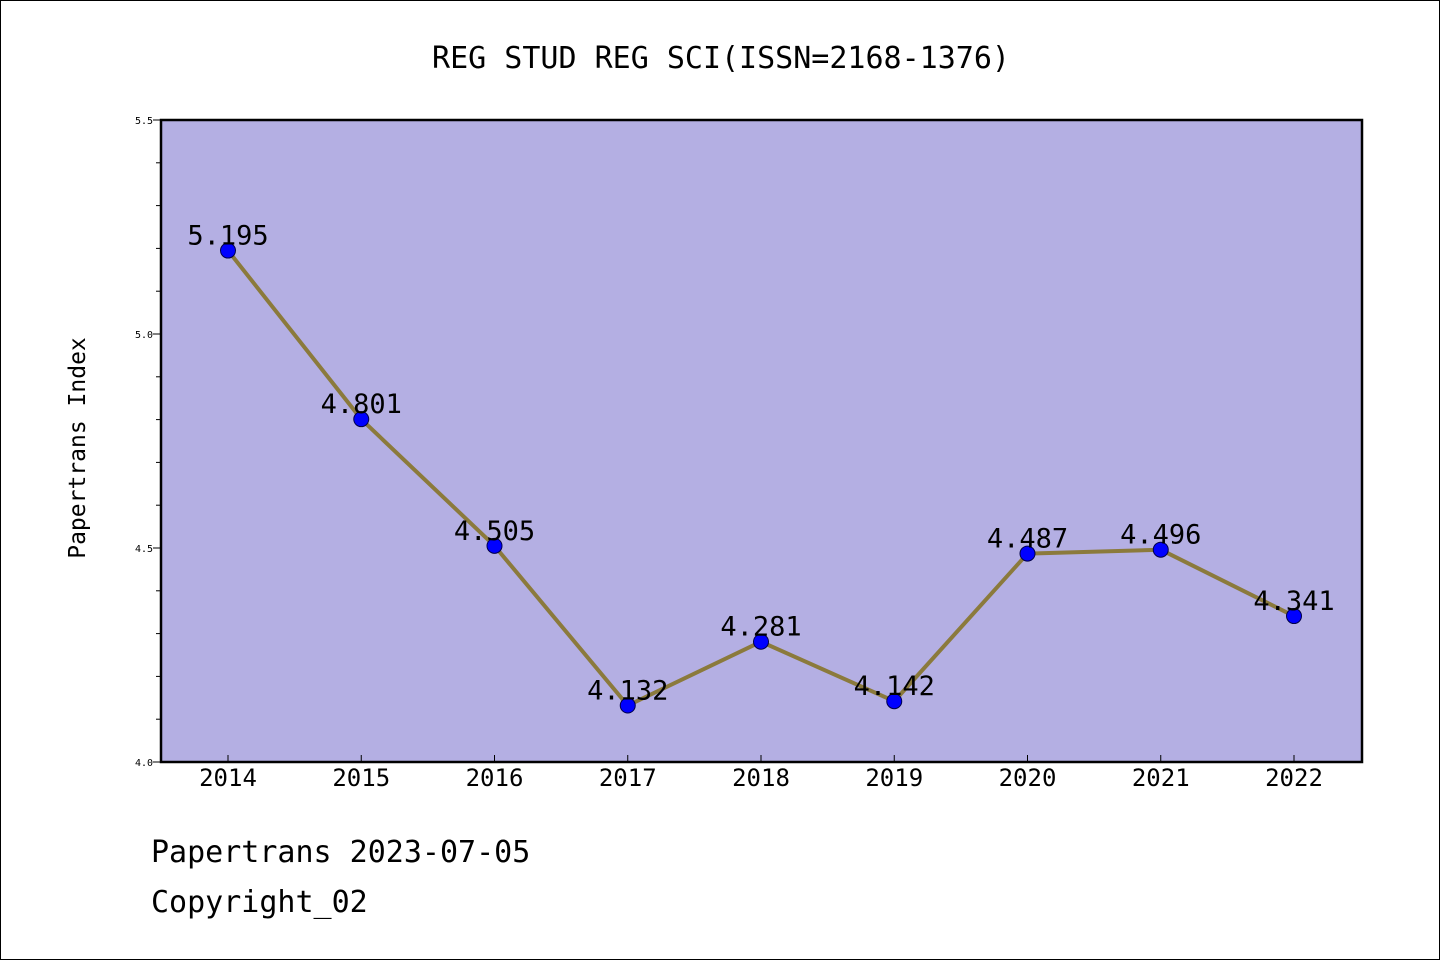  I want to click on y-tick-label: 4.5, so click(144, 549).